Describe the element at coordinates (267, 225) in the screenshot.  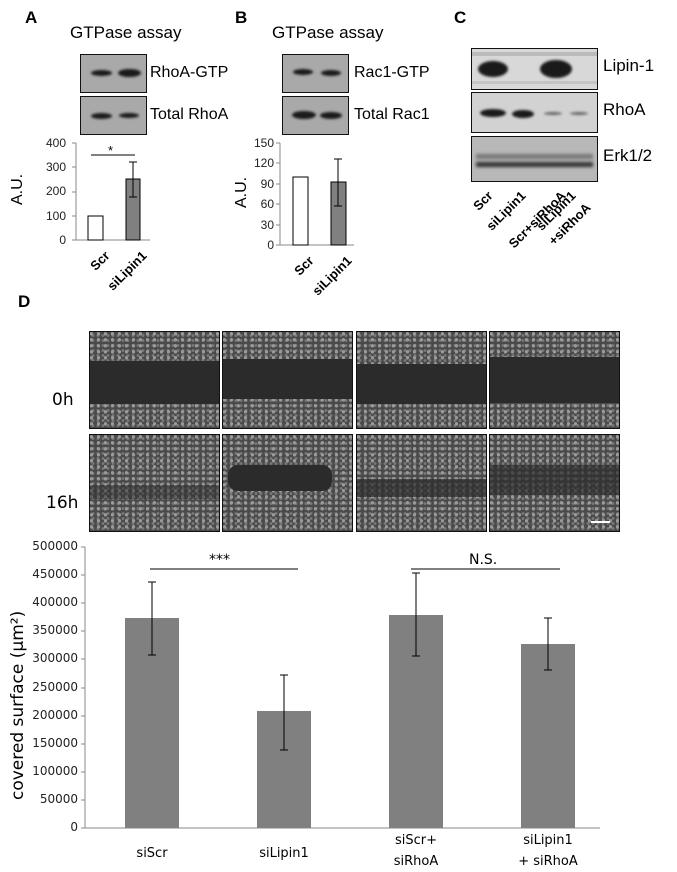
I see `b-tick: 30` at that location.